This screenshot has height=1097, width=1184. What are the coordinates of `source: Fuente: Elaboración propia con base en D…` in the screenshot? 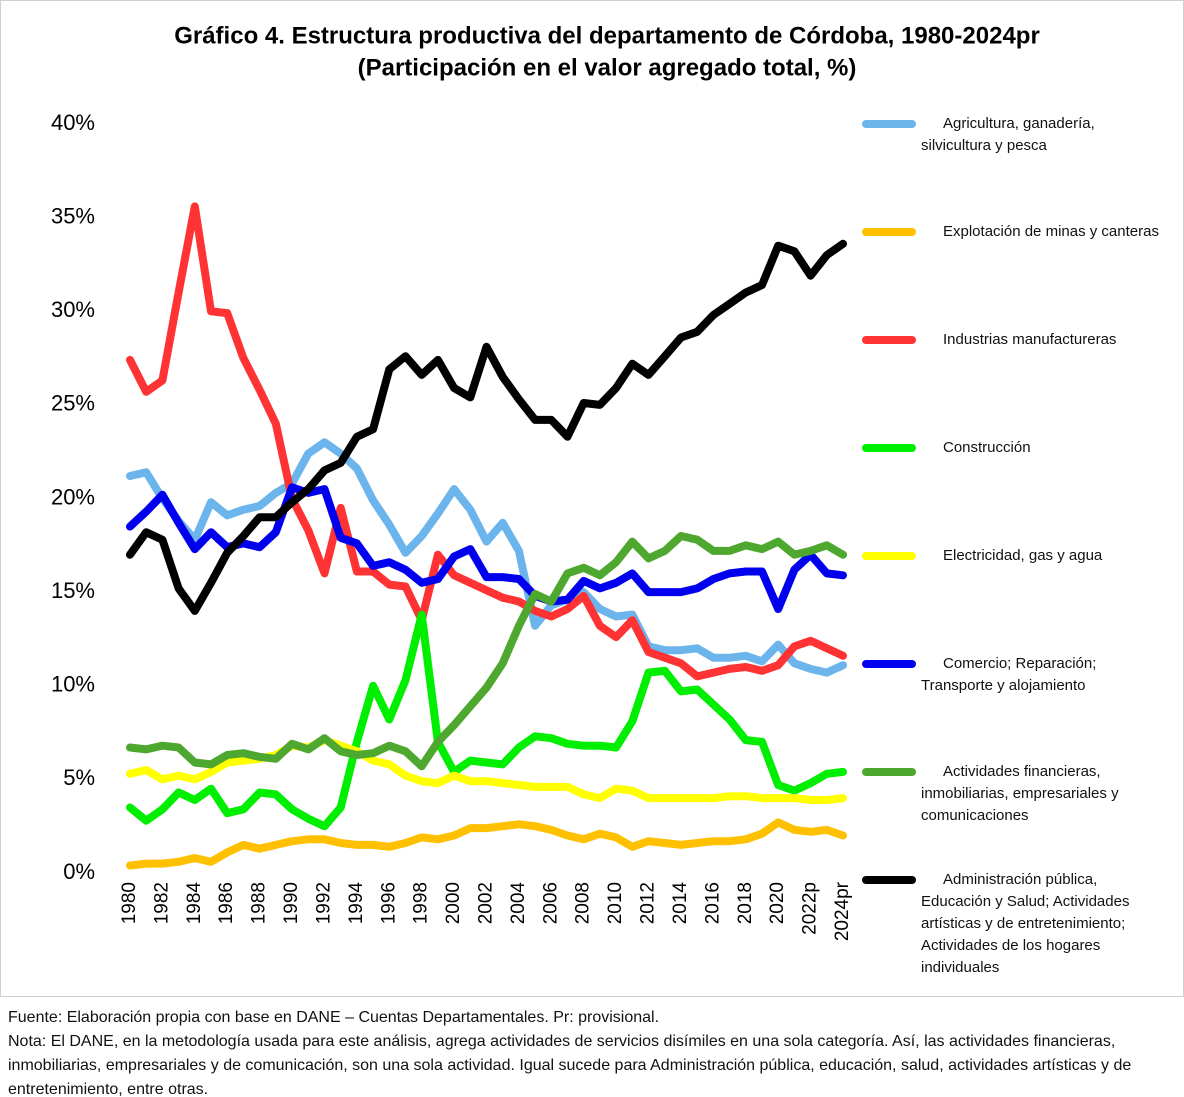 It's located at (334, 1017).